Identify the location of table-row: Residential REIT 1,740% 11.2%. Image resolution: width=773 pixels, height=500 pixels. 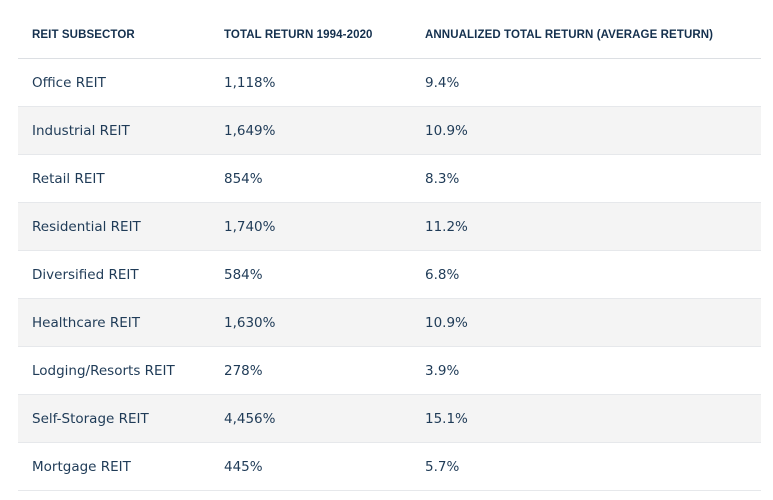
(389, 226).